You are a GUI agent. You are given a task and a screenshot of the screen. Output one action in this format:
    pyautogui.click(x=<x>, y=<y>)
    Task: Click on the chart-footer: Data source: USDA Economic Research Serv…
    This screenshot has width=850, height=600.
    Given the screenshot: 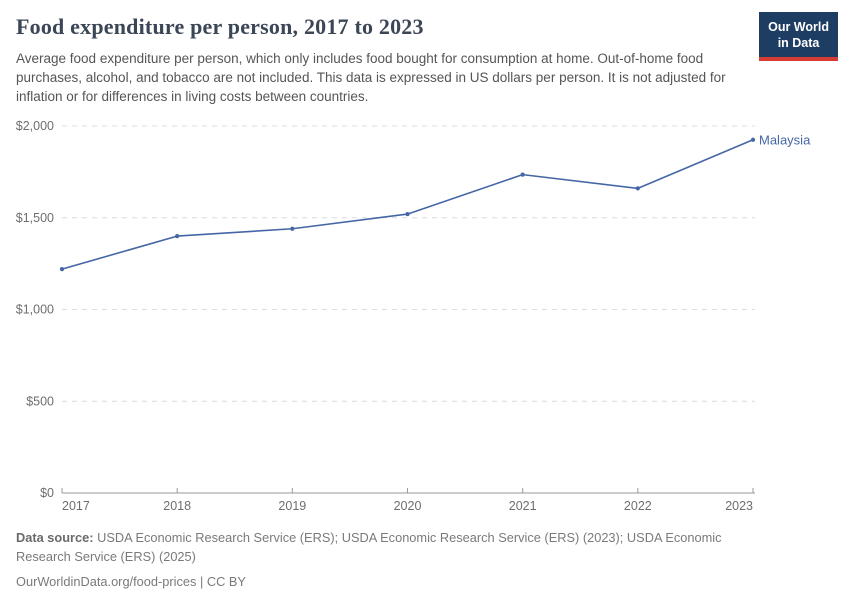 What is the action you would take?
    pyautogui.click(x=391, y=560)
    